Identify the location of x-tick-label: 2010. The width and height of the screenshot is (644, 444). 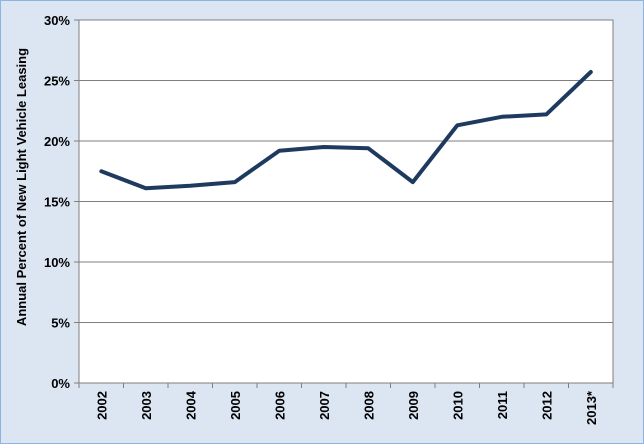
(457, 405).